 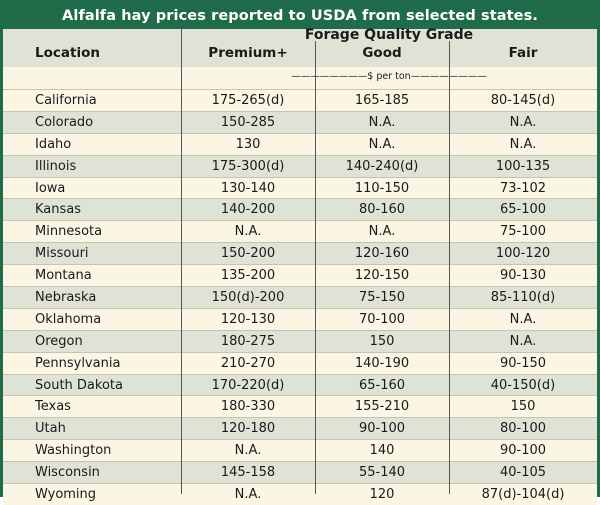 I want to click on table-row: Wisconsin 145-158 55-140 40-105, so click(x=300, y=472).